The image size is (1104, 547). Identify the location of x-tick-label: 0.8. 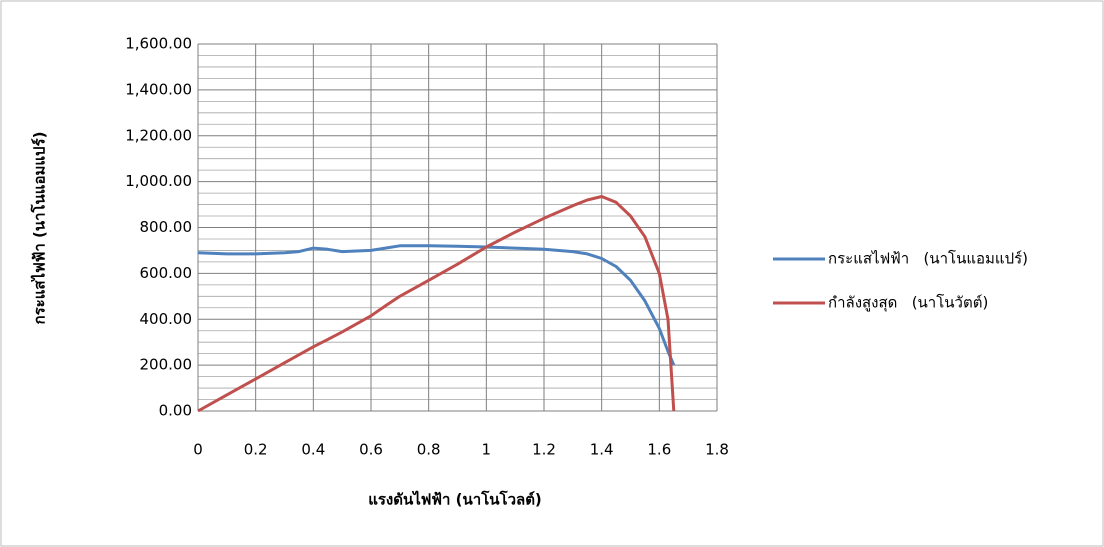
(429, 450).